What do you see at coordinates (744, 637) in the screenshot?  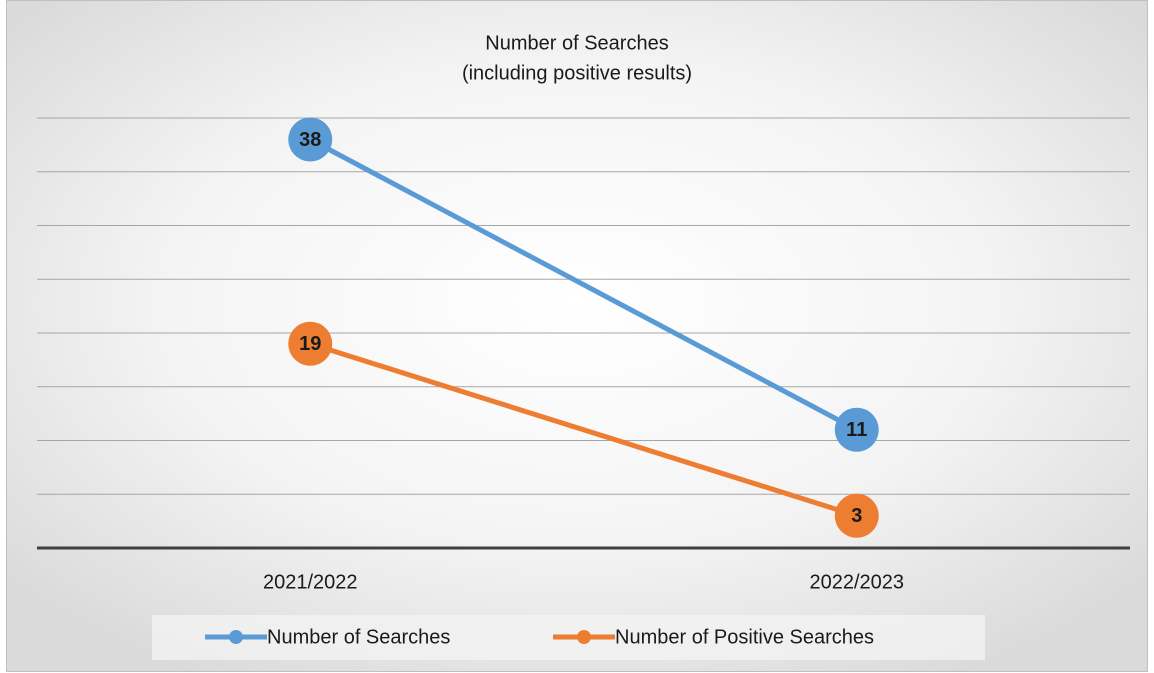 I see `legend-label: Number of Positive Searches` at bounding box center [744, 637].